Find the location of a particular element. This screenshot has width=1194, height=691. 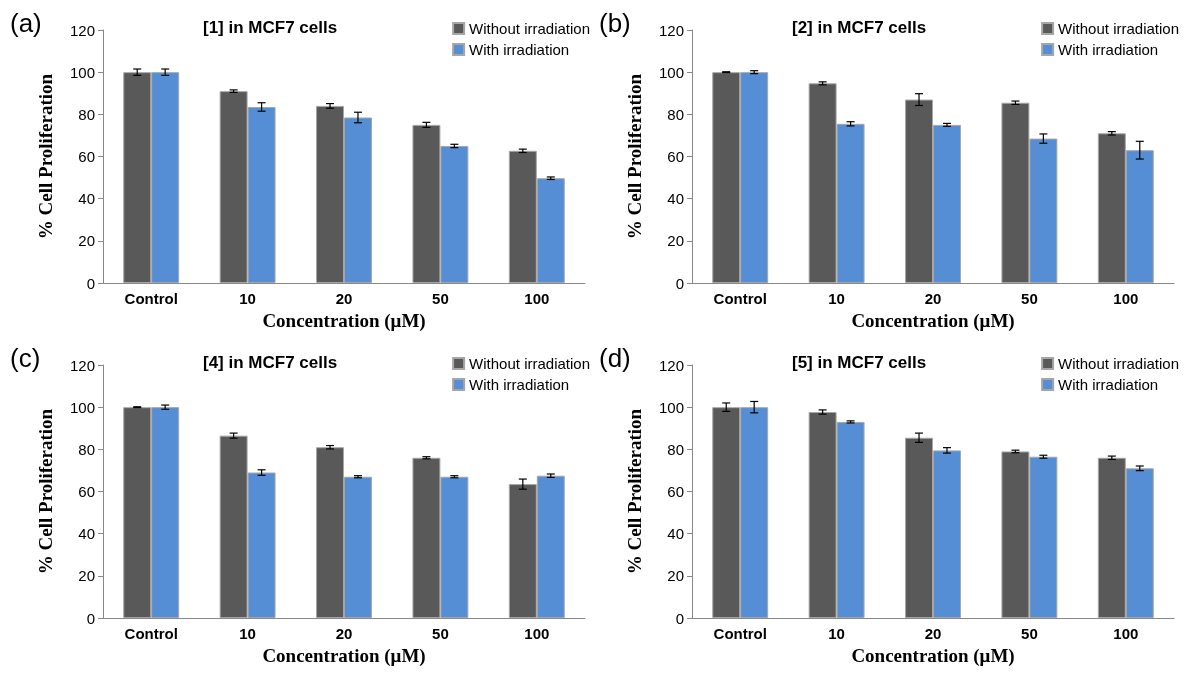

chart-title: [2] in MCF7 cells is located at coordinates (859, 27).